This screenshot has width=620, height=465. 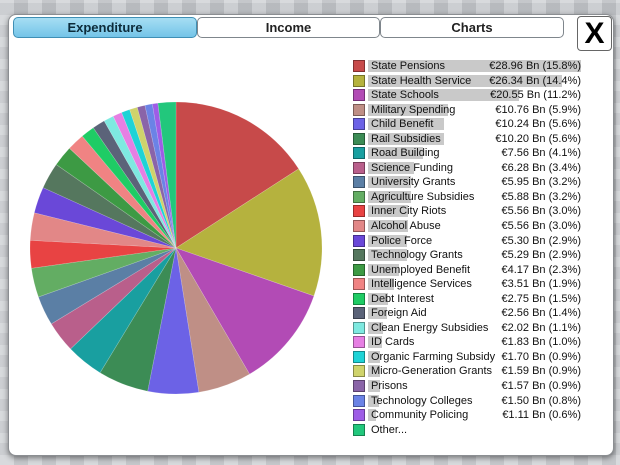 What do you see at coordinates (467, 313) in the screenshot?
I see `legend-row: Foreign Aid €2.56 Bn (1.4%)` at bounding box center [467, 313].